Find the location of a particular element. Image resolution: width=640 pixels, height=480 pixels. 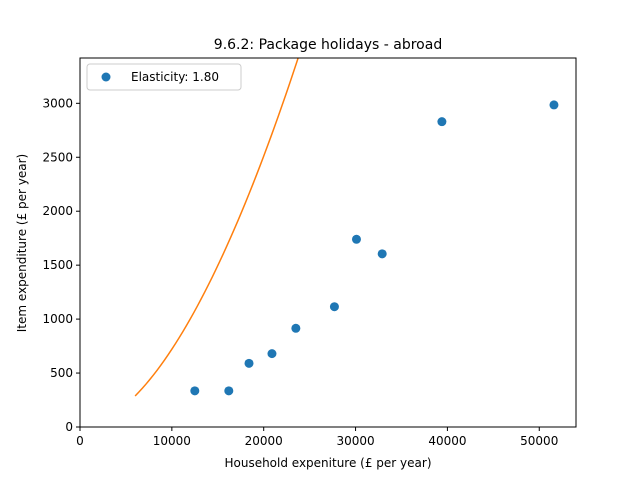

legend-marker is located at coordinates (106, 77).